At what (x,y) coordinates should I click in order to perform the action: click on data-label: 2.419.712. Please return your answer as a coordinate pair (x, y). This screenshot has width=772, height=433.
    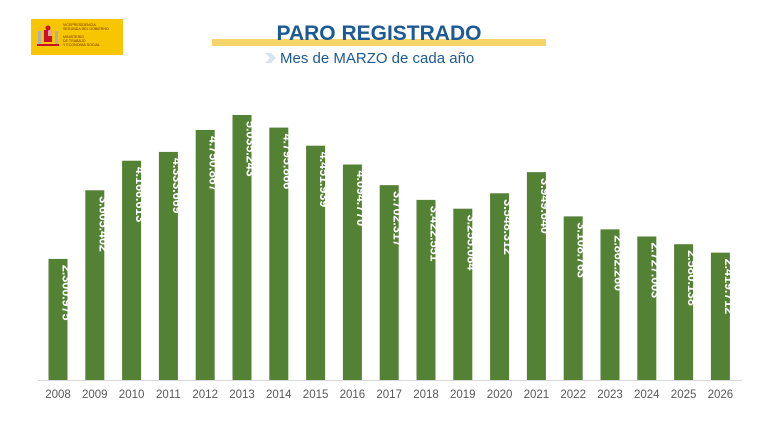
    Looking at the image, I should click on (729, 287).